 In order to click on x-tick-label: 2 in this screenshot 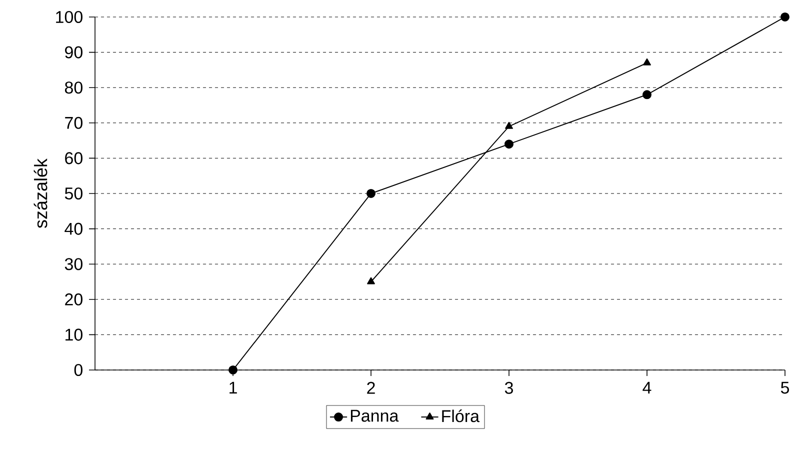, I will do `click(371, 388)`.